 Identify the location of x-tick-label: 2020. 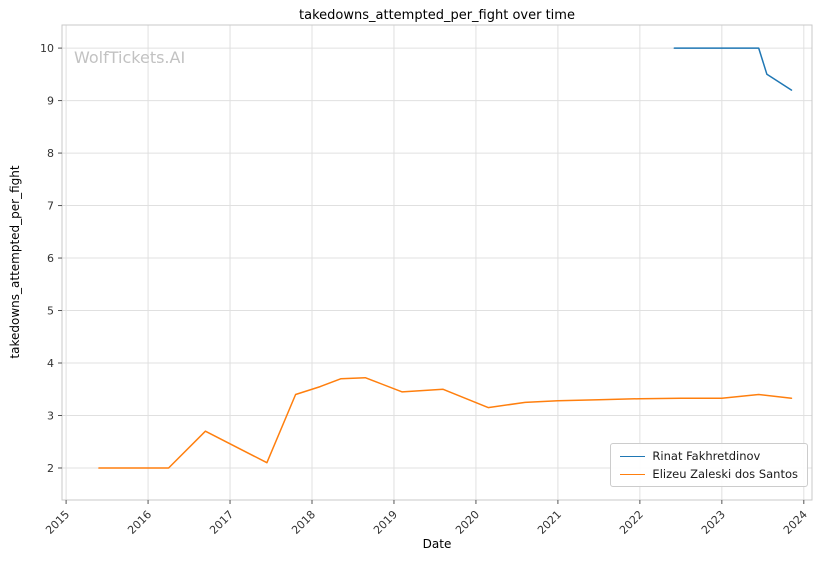
(467, 522).